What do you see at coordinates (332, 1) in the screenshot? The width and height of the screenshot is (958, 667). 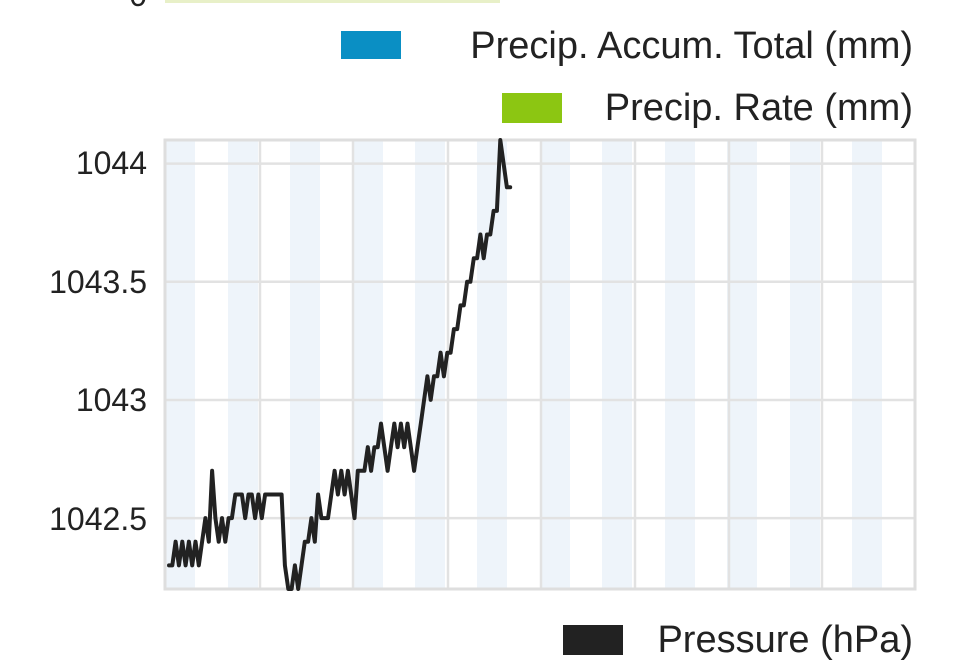 I see `precip-chart-baseline` at bounding box center [332, 1].